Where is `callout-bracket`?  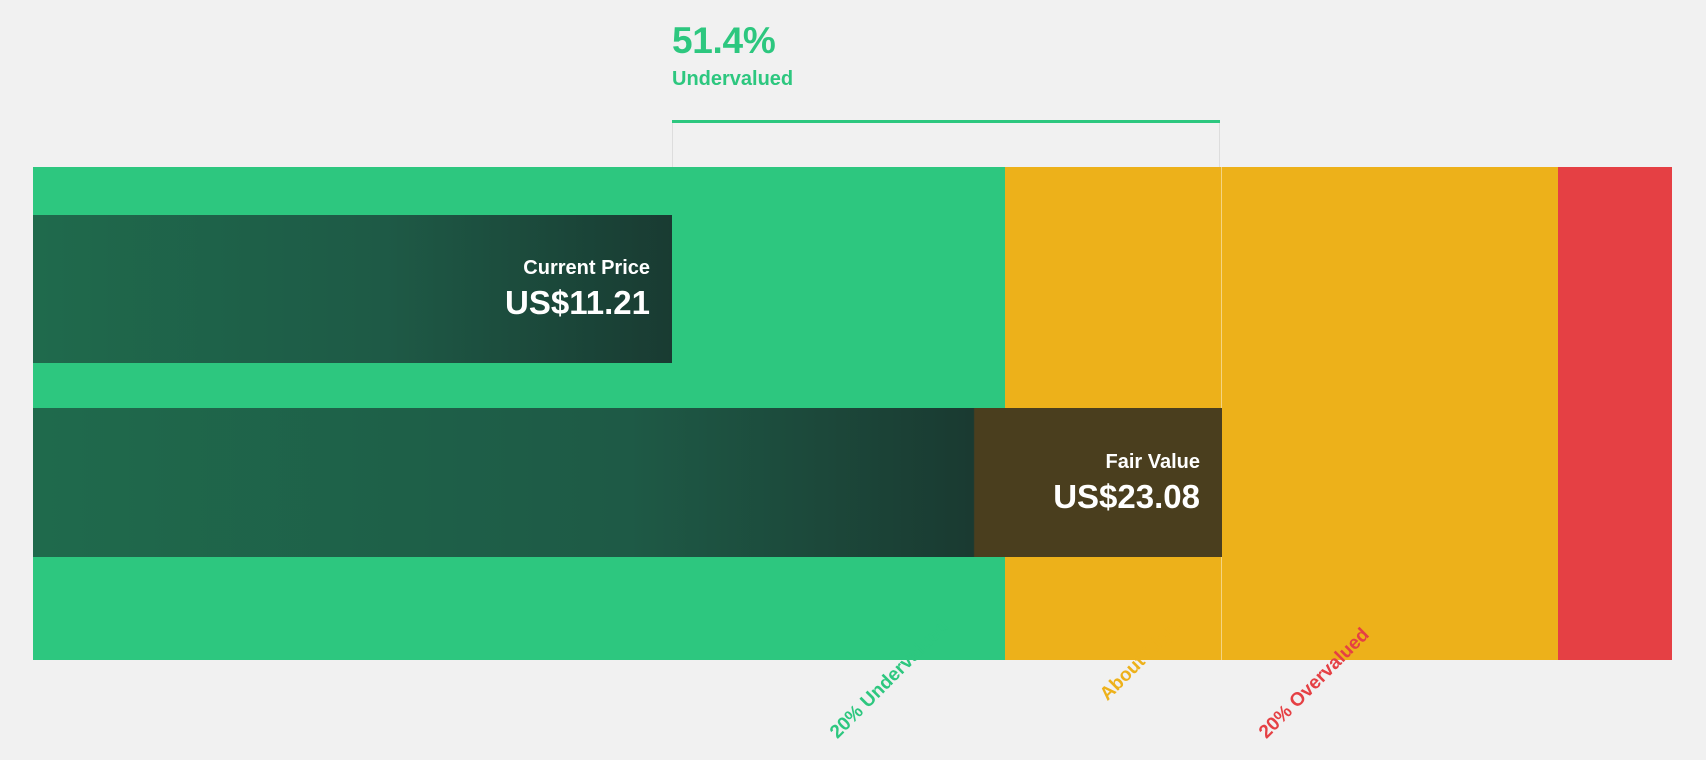 callout-bracket is located at coordinates (946, 144).